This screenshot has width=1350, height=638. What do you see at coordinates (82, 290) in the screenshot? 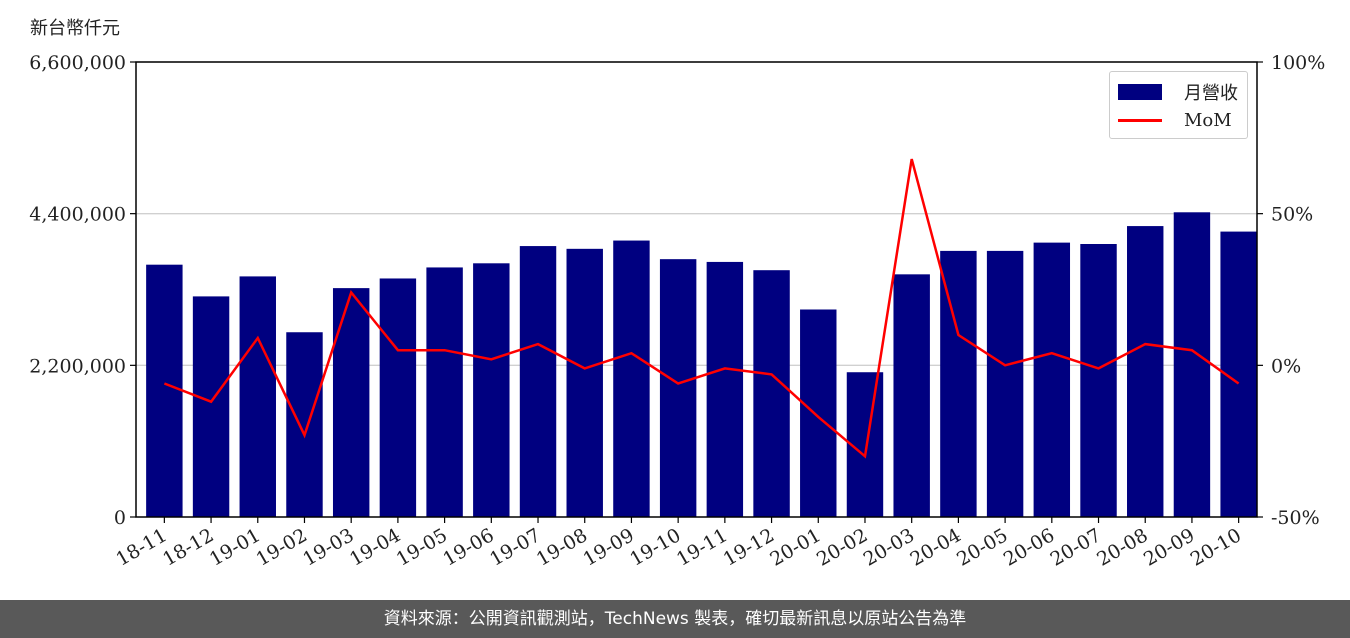
I see `left-axis-ticks: 0 2,200,000 4,400,000 6,600,000` at bounding box center [82, 290].